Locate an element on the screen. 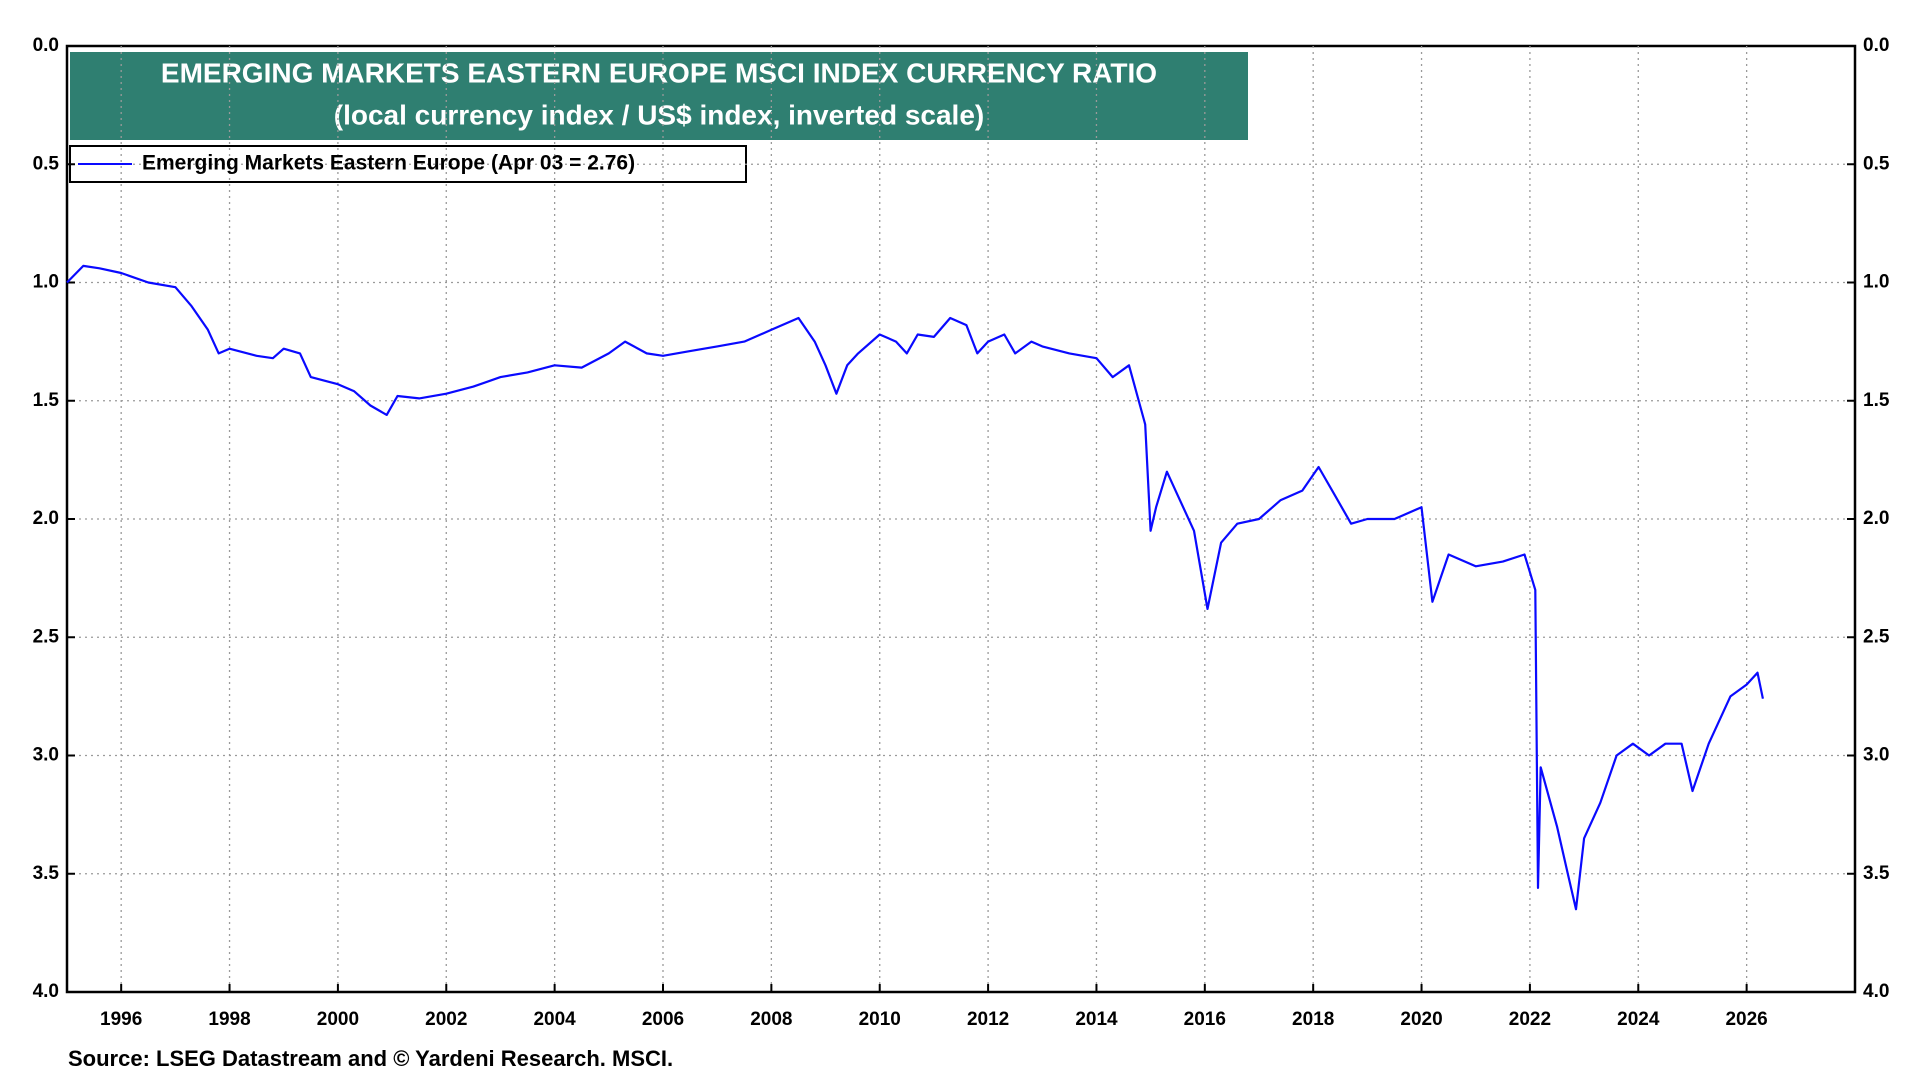 The image size is (1920, 1080). x-tick-label: 2026 is located at coordinates (1746, 1019).